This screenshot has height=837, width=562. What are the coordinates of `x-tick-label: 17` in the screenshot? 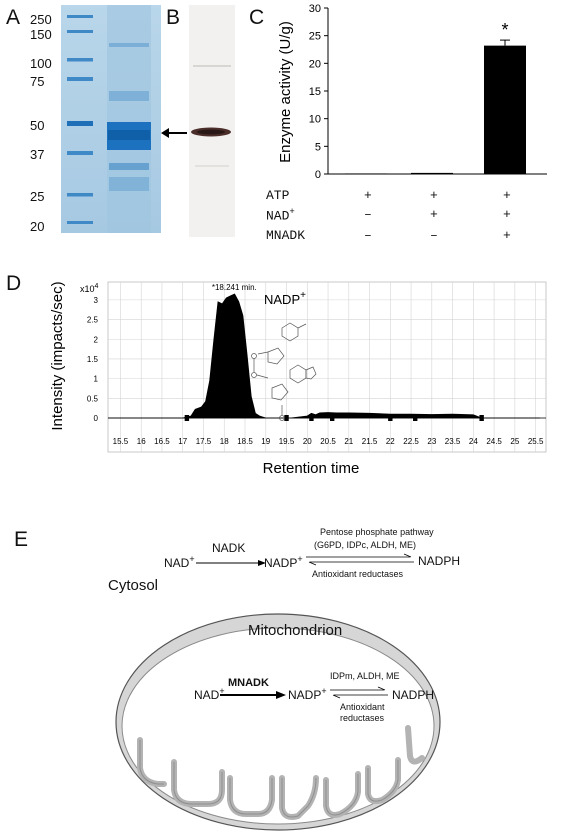 It's located at (182, 441).